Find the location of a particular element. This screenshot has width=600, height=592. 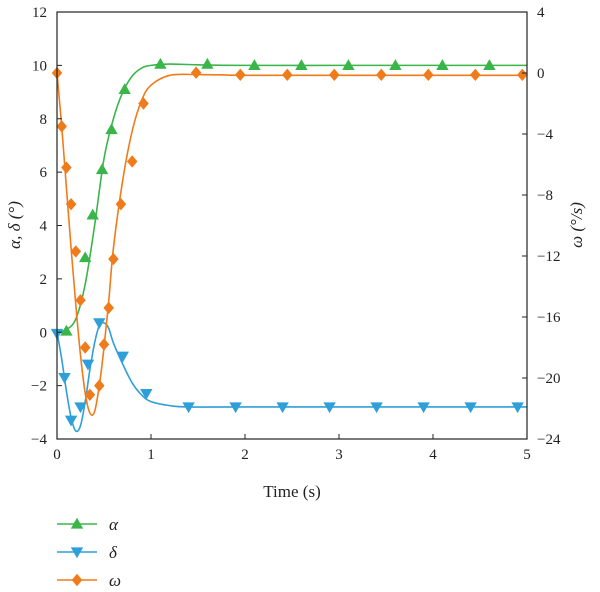

legend-label-delta: δ is located at coordinates (113, 552).